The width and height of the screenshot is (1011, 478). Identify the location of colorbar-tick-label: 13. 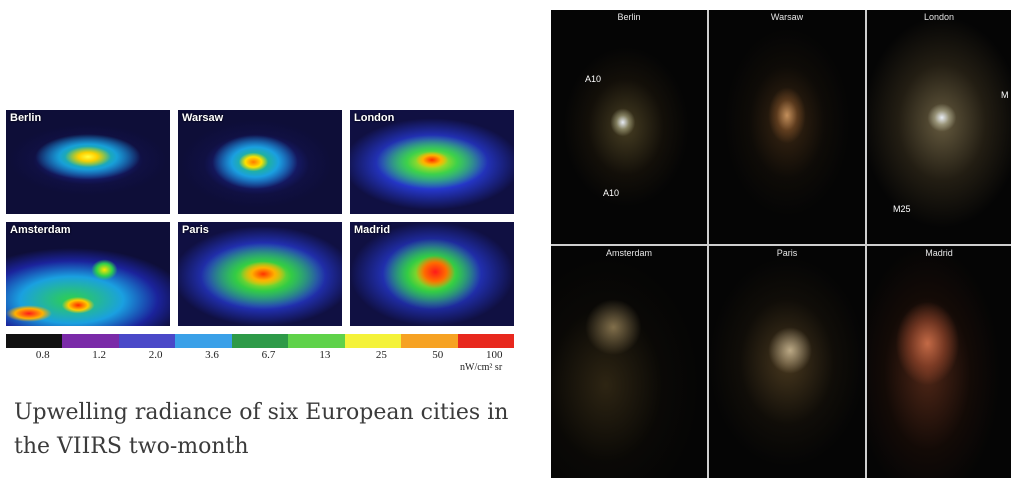
(325, 355).